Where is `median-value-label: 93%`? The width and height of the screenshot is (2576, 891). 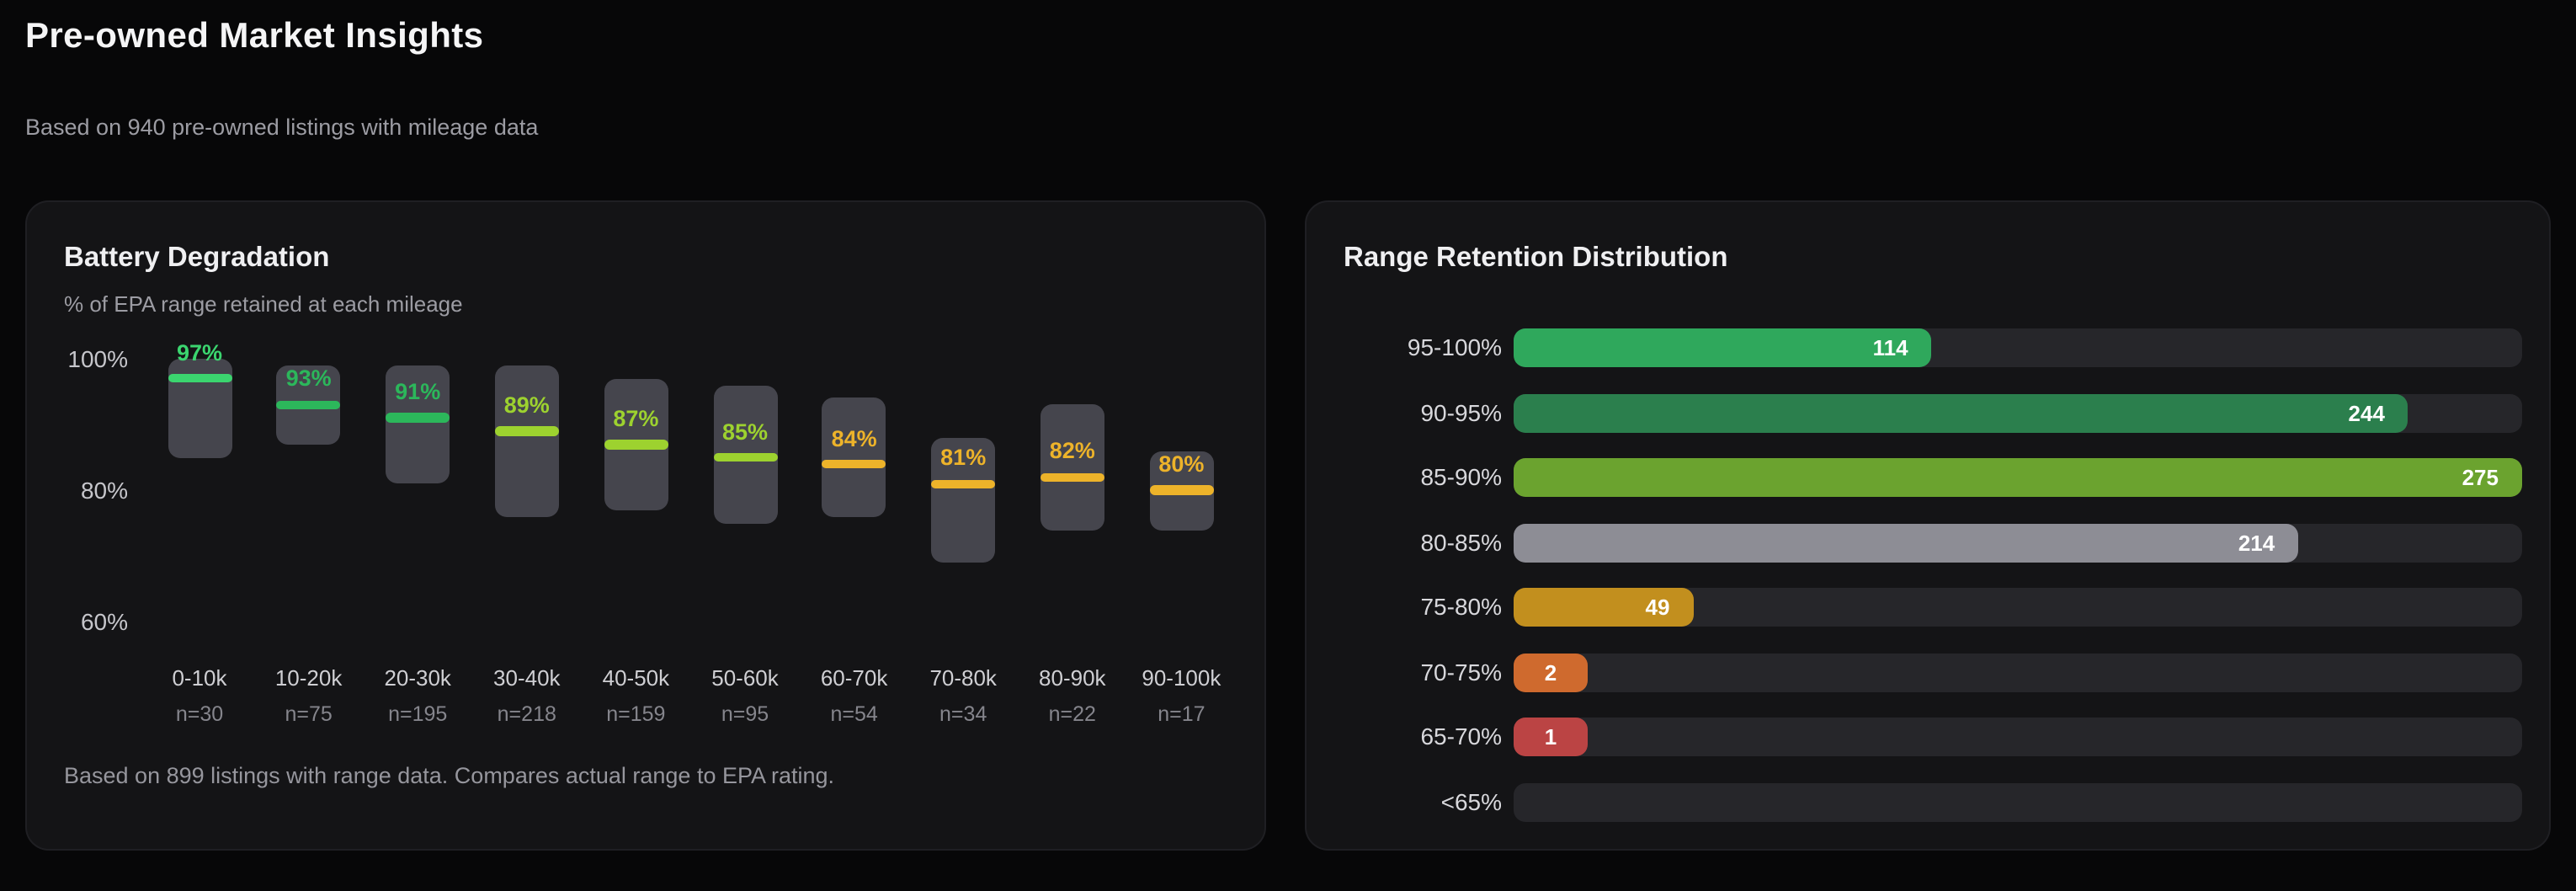 median-value-label: 93% is located at coordinates (309, 378).